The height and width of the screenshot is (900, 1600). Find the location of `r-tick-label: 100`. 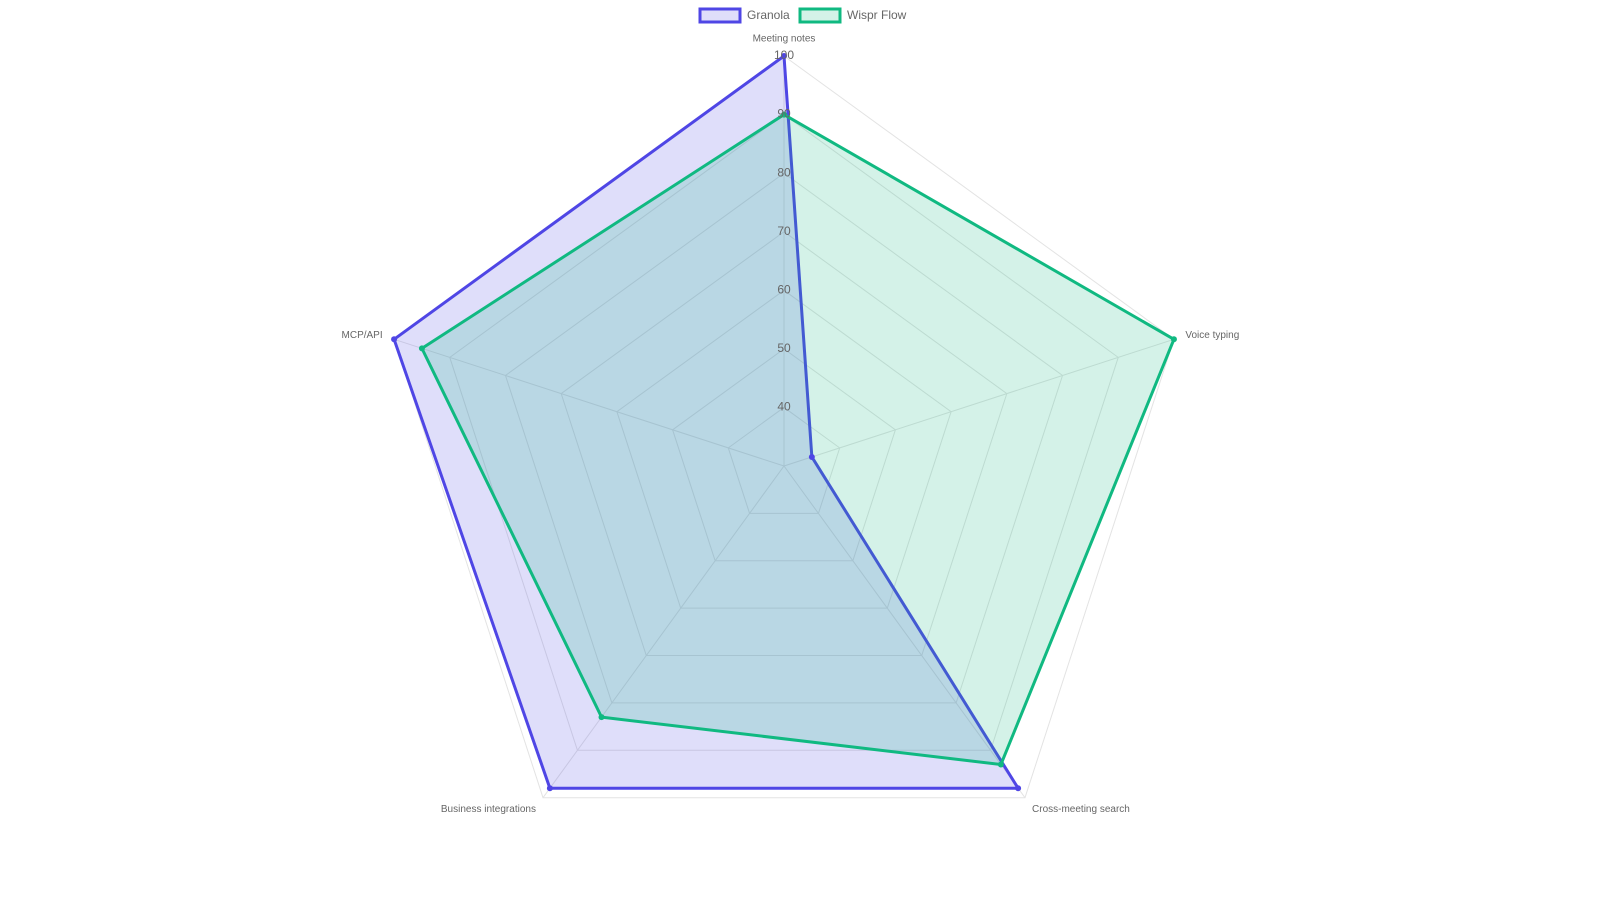

r-tick-label: 100 is located at coordinates (784, 55).